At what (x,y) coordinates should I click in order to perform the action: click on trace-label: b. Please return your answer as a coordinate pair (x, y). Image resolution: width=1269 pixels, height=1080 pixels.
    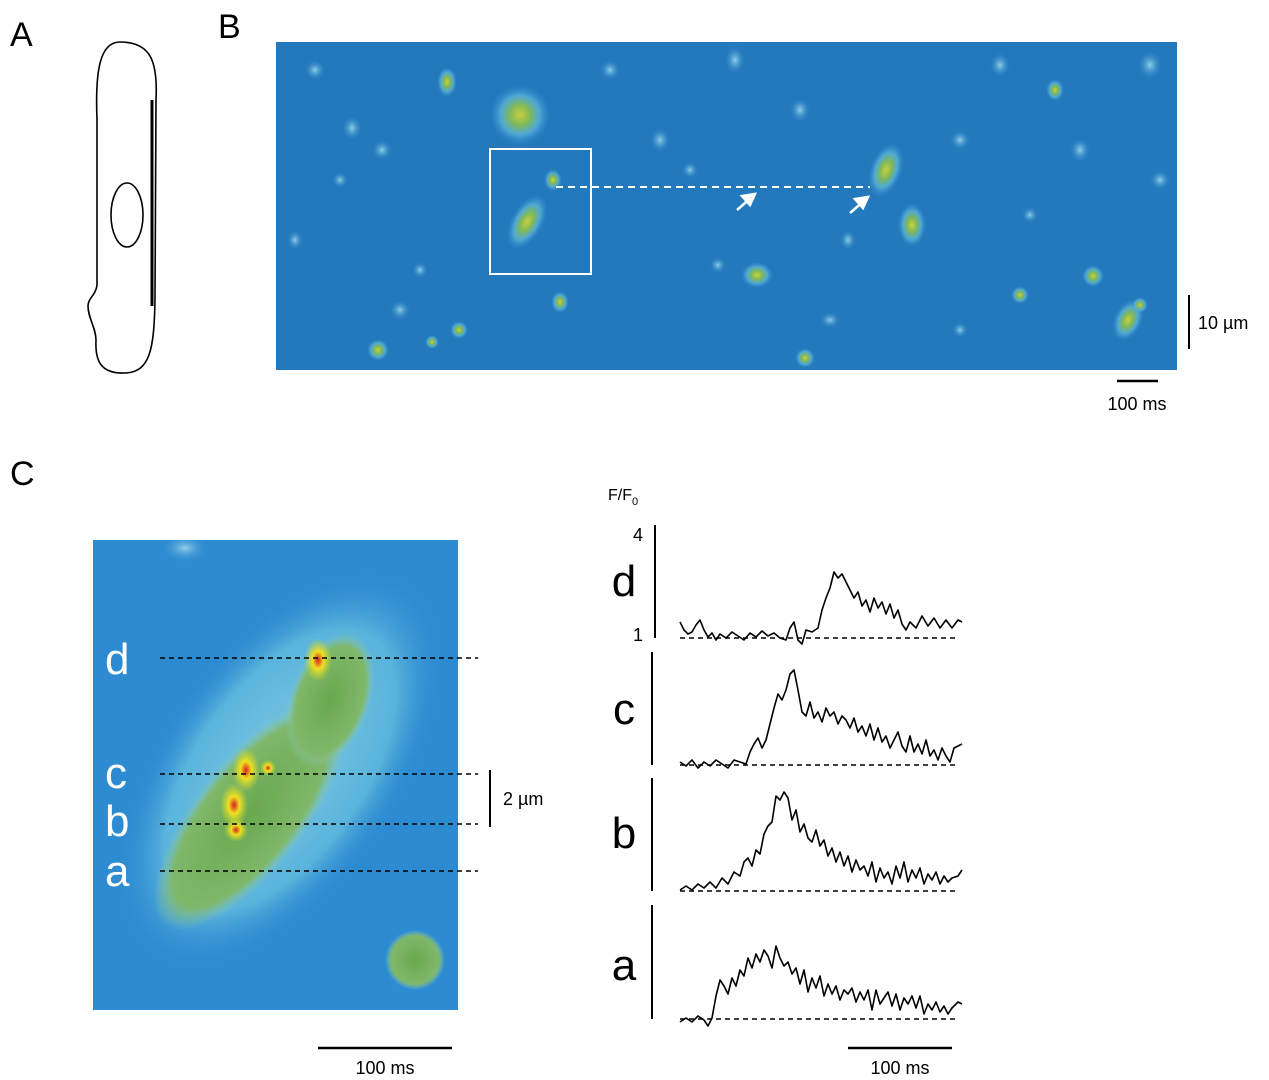
    Looking at the image, I should click on (624, 833).